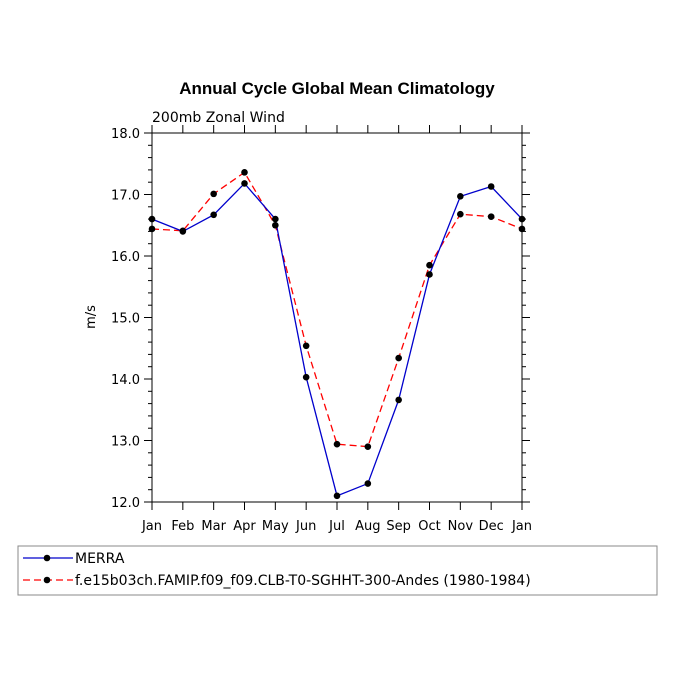 The image size is (675, 675). Describe the element at coordinates (275, 526) in the screenshot. I see `x-tick-label: May` at that location.